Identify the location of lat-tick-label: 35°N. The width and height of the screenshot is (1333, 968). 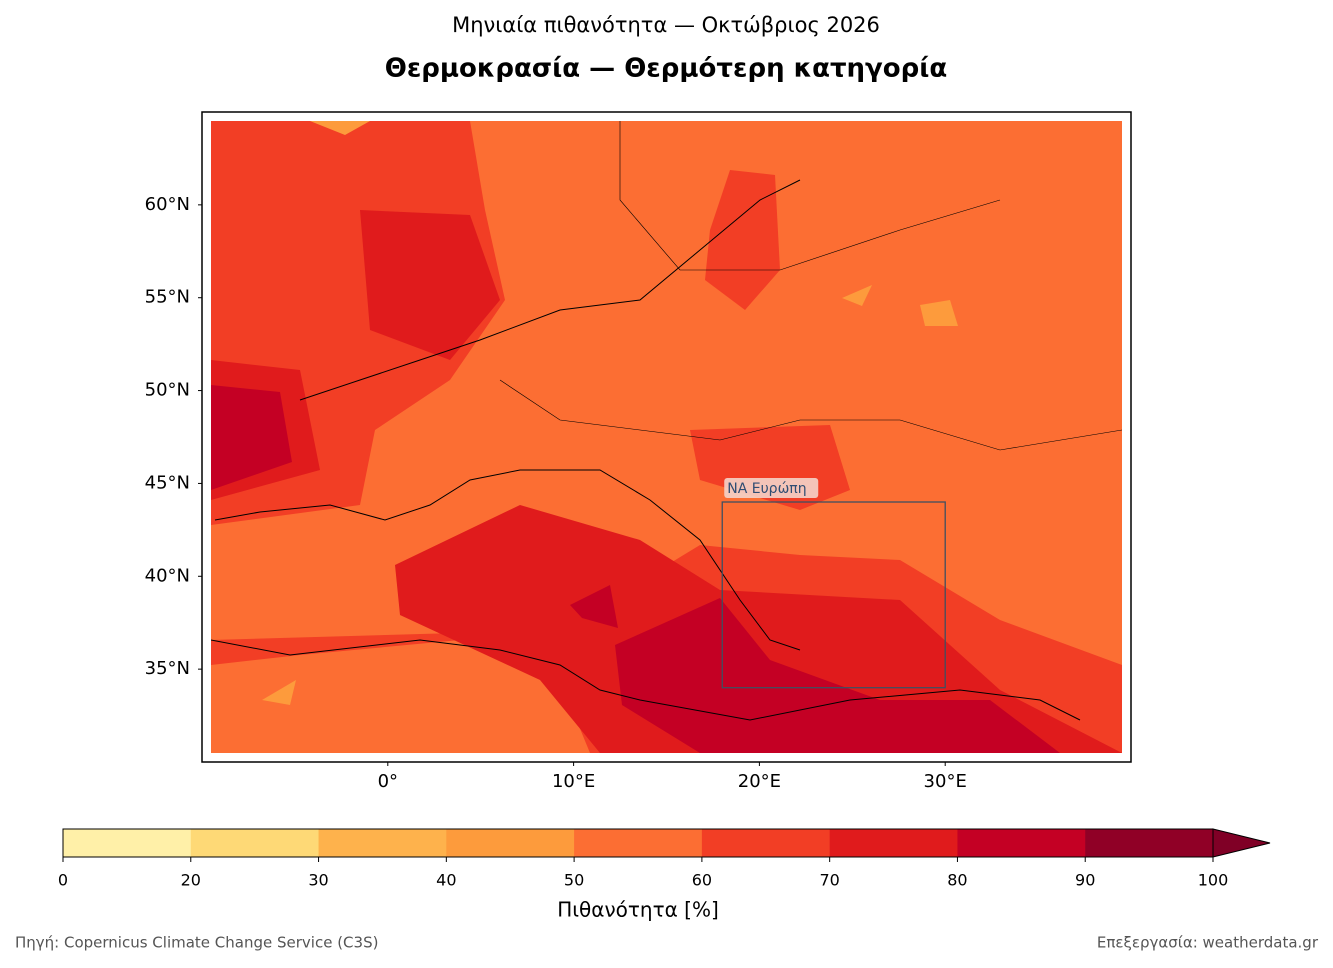
(167, 668).